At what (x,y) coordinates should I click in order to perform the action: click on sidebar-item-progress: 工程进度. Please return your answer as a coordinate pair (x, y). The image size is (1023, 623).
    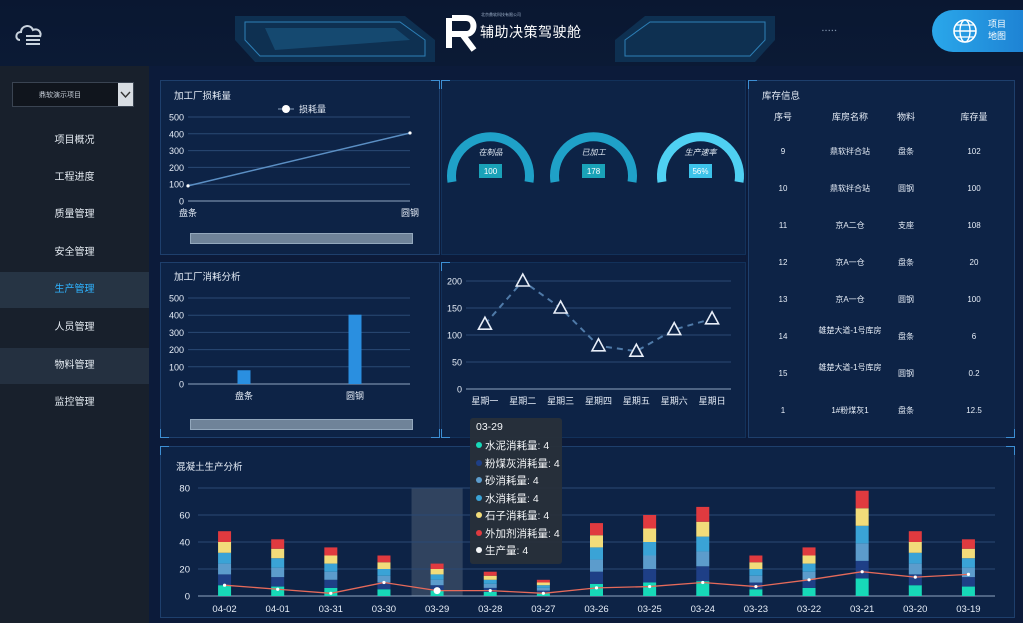
    Looking at the image, I should click on (74, 177).